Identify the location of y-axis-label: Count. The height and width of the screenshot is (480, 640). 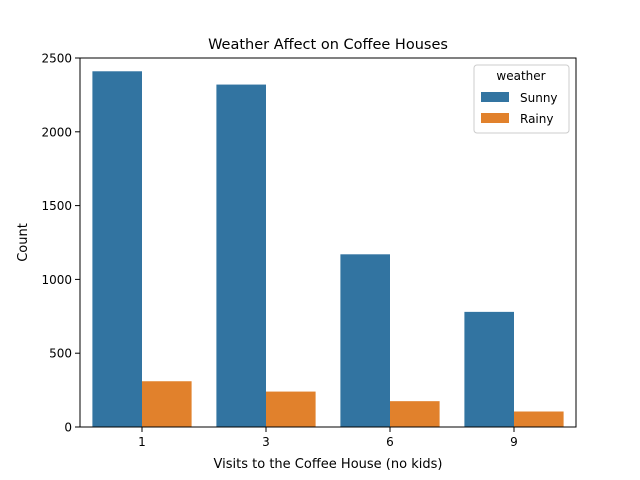
(23, 242).